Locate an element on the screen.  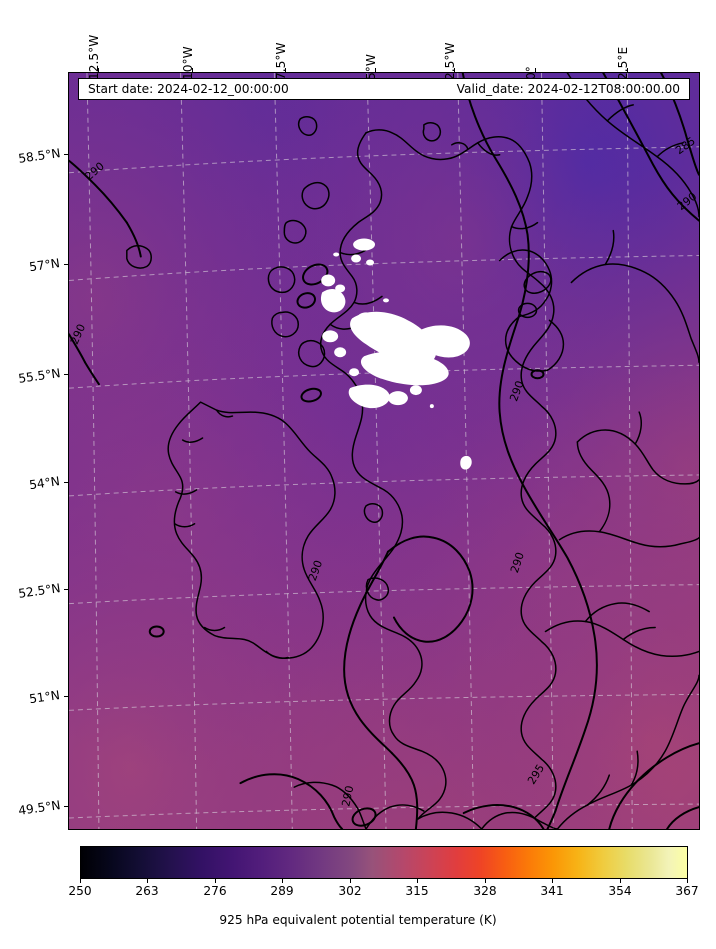
contour-label: 285 is located at coordinates (685, 145).